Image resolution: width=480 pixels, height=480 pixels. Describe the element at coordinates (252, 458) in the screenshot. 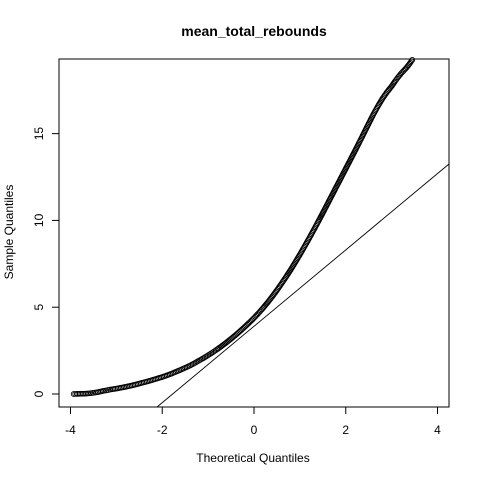

I see `x-axis-label: Theoretical Quantiles` at that location.